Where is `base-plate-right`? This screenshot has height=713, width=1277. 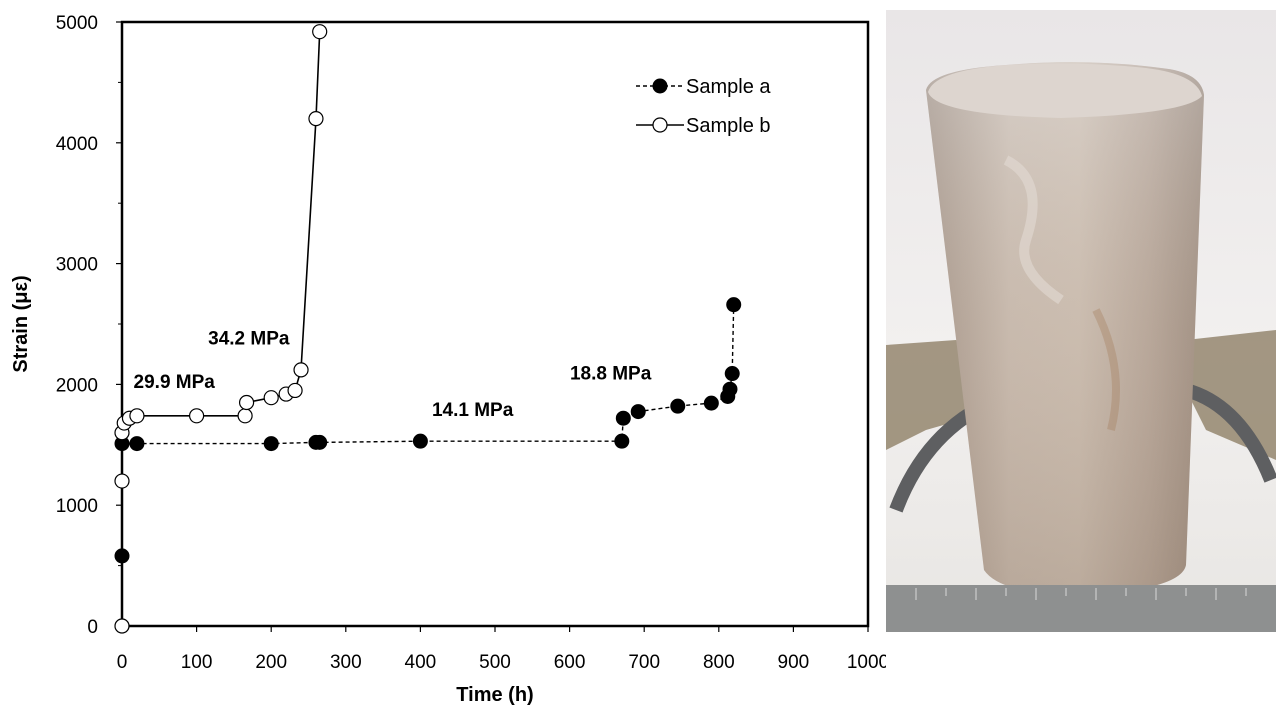 base-plate-right is located at coordinates (1231, 395).